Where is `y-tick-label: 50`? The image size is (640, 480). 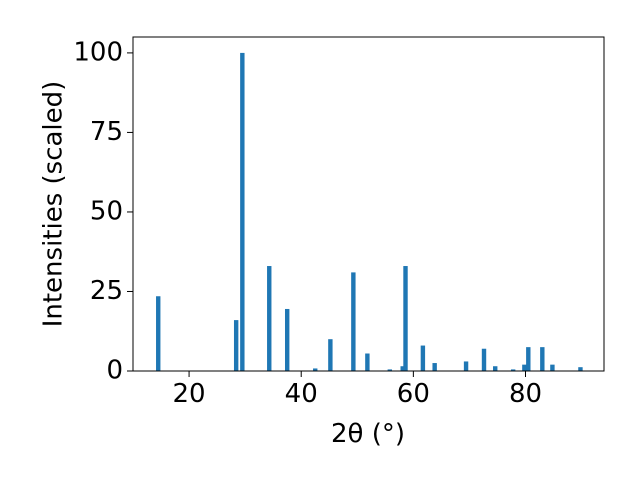
y-tick-label: 50 is located at coordinates (106, 211).